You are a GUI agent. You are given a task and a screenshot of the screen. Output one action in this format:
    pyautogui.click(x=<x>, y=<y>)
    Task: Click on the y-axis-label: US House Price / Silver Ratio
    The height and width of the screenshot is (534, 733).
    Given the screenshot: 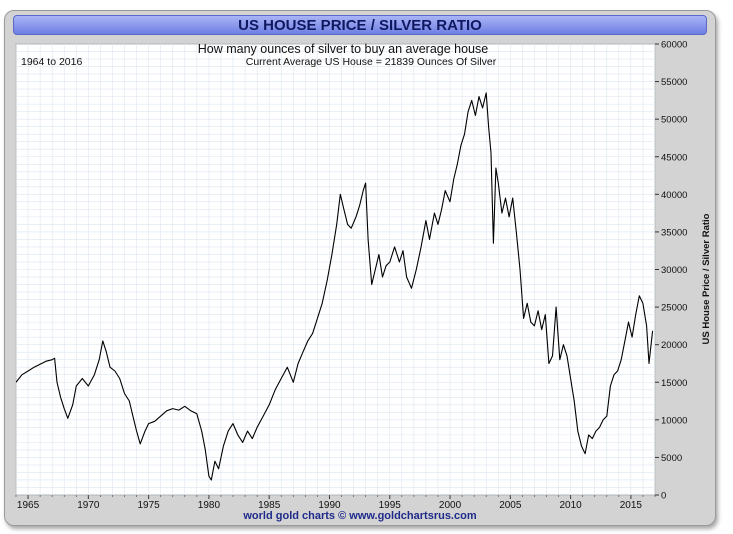 What is the action you would take?
    pyautogui.click(x=706, y=278)
    